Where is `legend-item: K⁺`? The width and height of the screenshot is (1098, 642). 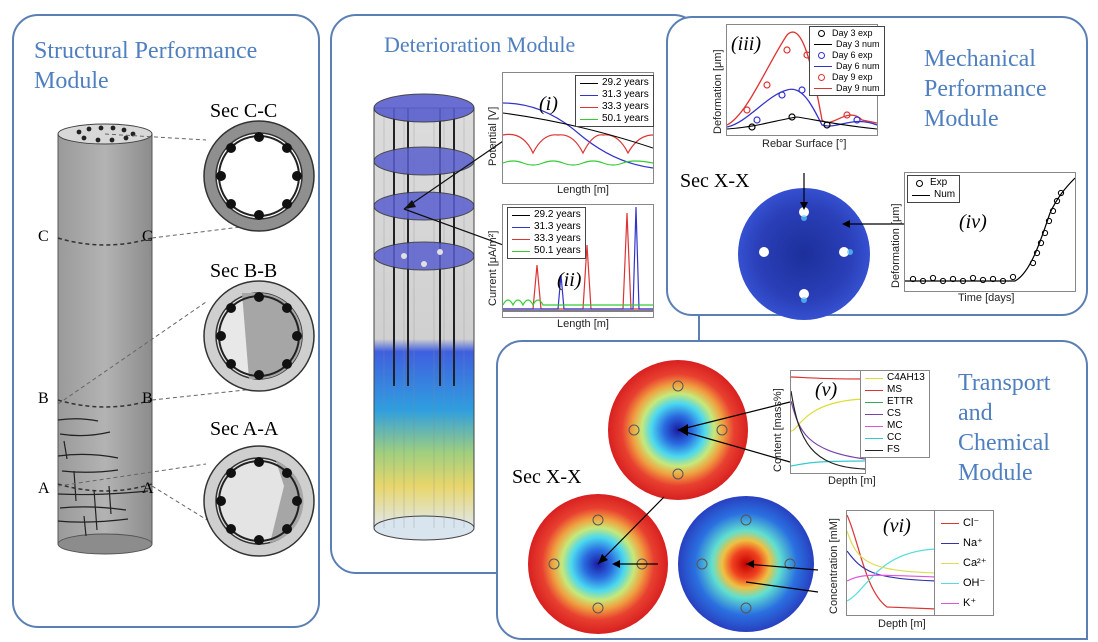 legend-item: K⁺ is located at coordinates (964, 603).